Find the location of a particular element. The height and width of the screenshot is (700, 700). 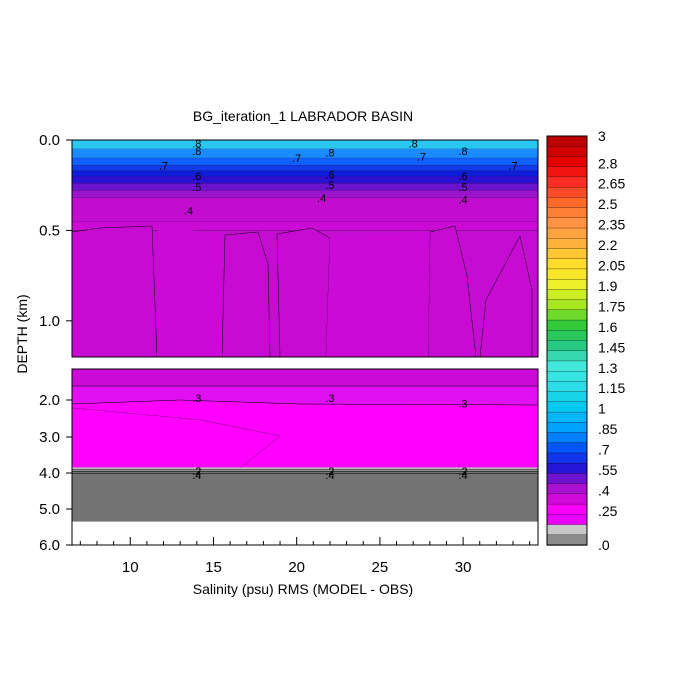

contour-label: .2 is located at coordinates (196, 472).